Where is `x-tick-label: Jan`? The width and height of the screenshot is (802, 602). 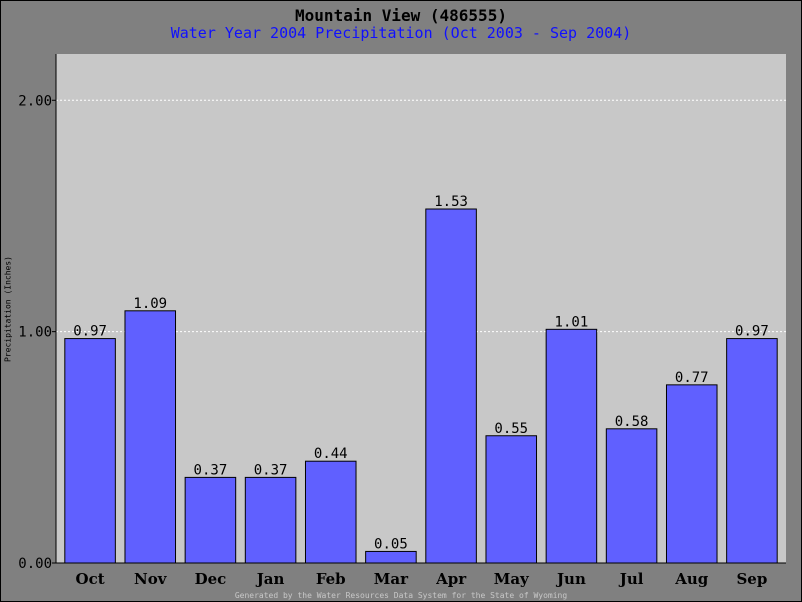 x-tick-label: Jan is located at coordinates (270, 579).